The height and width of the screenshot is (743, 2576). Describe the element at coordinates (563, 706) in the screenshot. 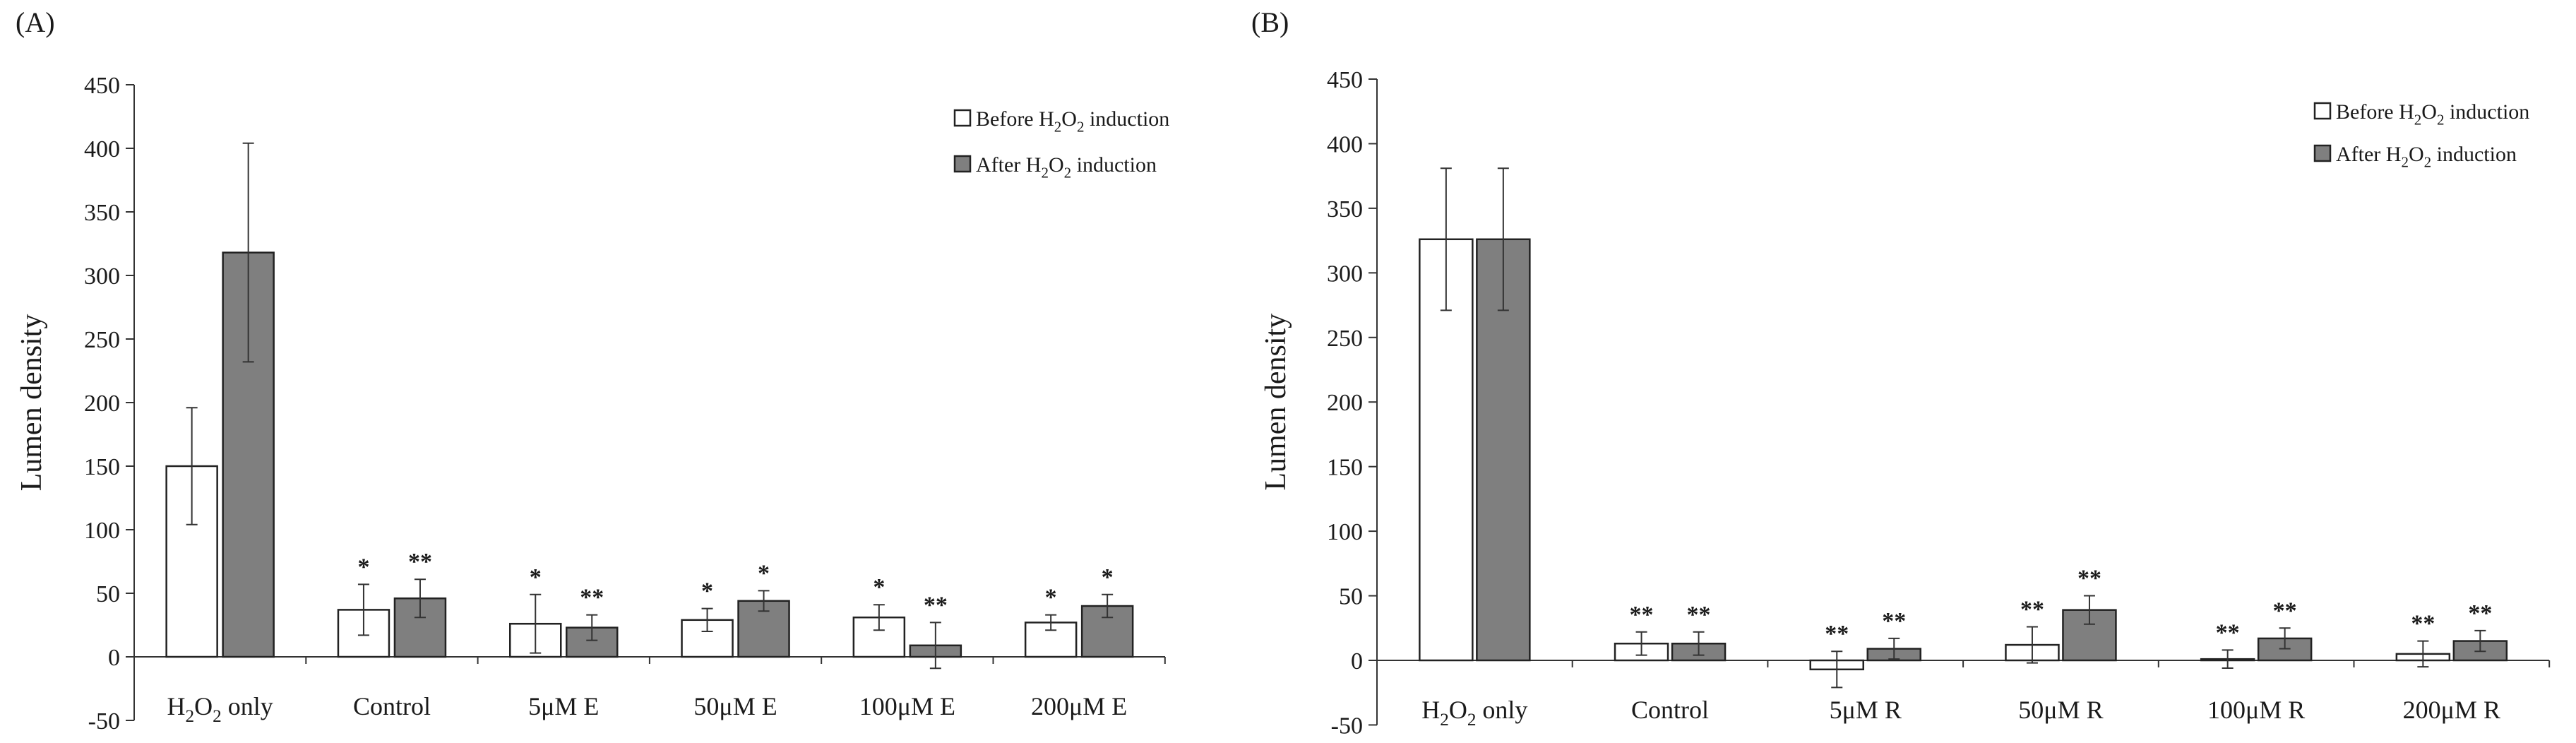

I see `x-tick-label: 5μM E` at that location.